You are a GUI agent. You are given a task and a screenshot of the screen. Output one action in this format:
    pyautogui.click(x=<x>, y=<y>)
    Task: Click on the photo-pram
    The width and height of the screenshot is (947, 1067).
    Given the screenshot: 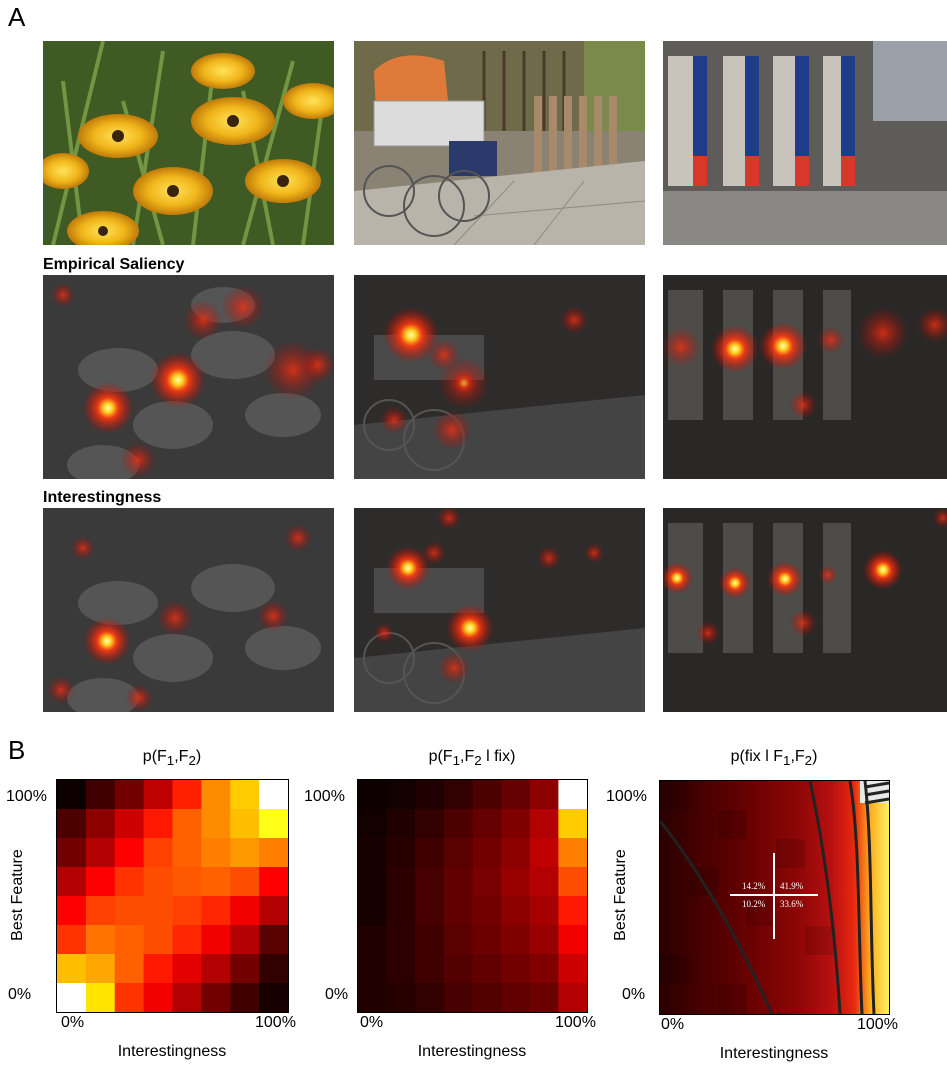 What is the action you would take?
    pyautogui.click(x=499, y=143)
    